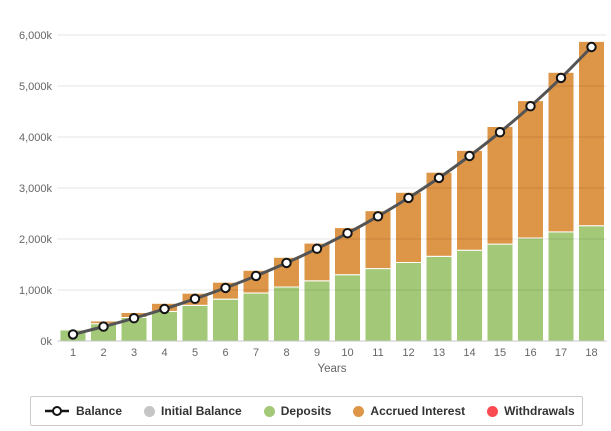 Image resolution: width=611 pixels, height=431 pixels. I want to click on legend-label-withdrawals: Withdrawals, so click(539, 411).